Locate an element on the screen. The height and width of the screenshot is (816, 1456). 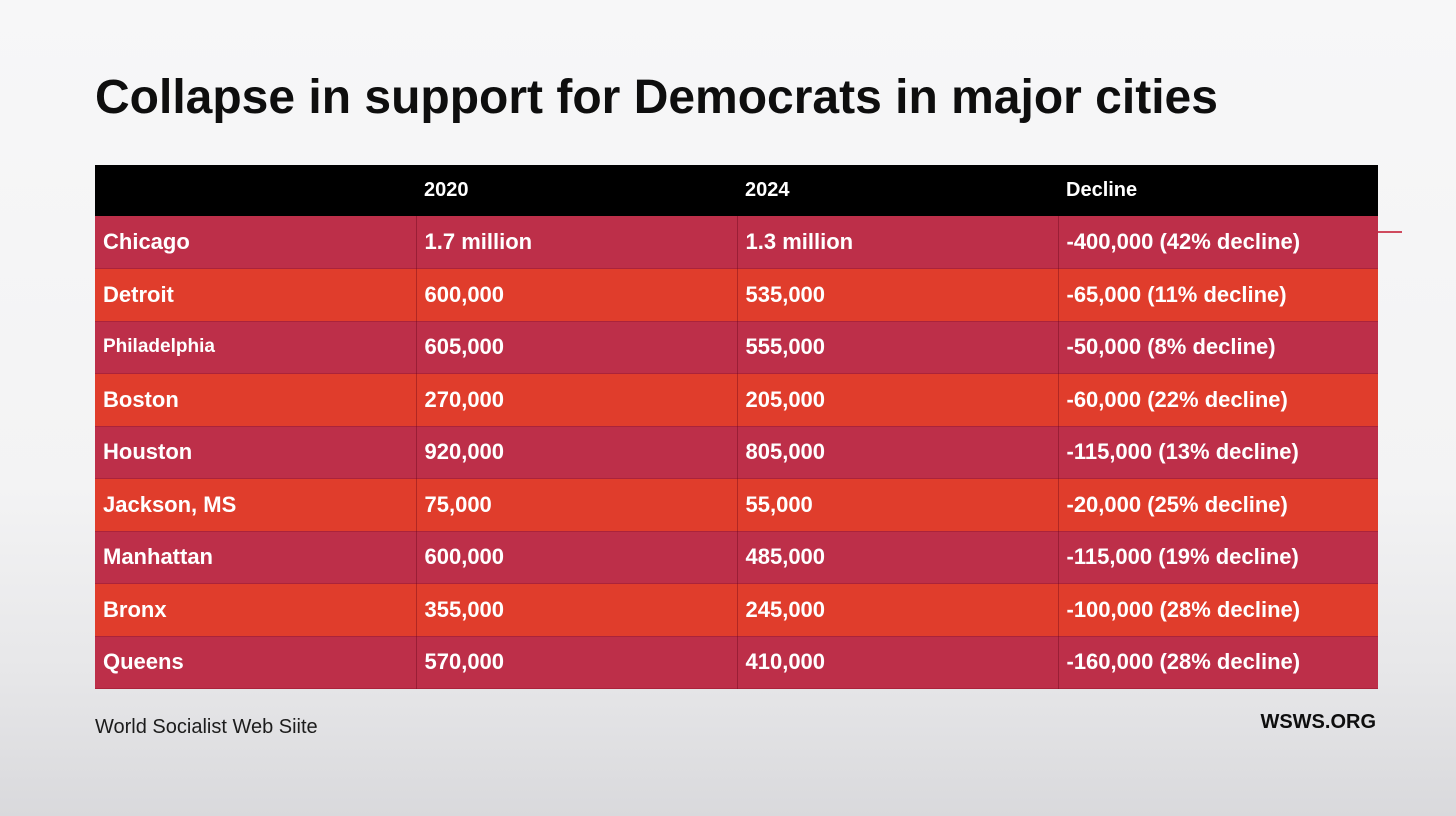
value-2024-cell: 410,000 is located at coordinates (898, 662).